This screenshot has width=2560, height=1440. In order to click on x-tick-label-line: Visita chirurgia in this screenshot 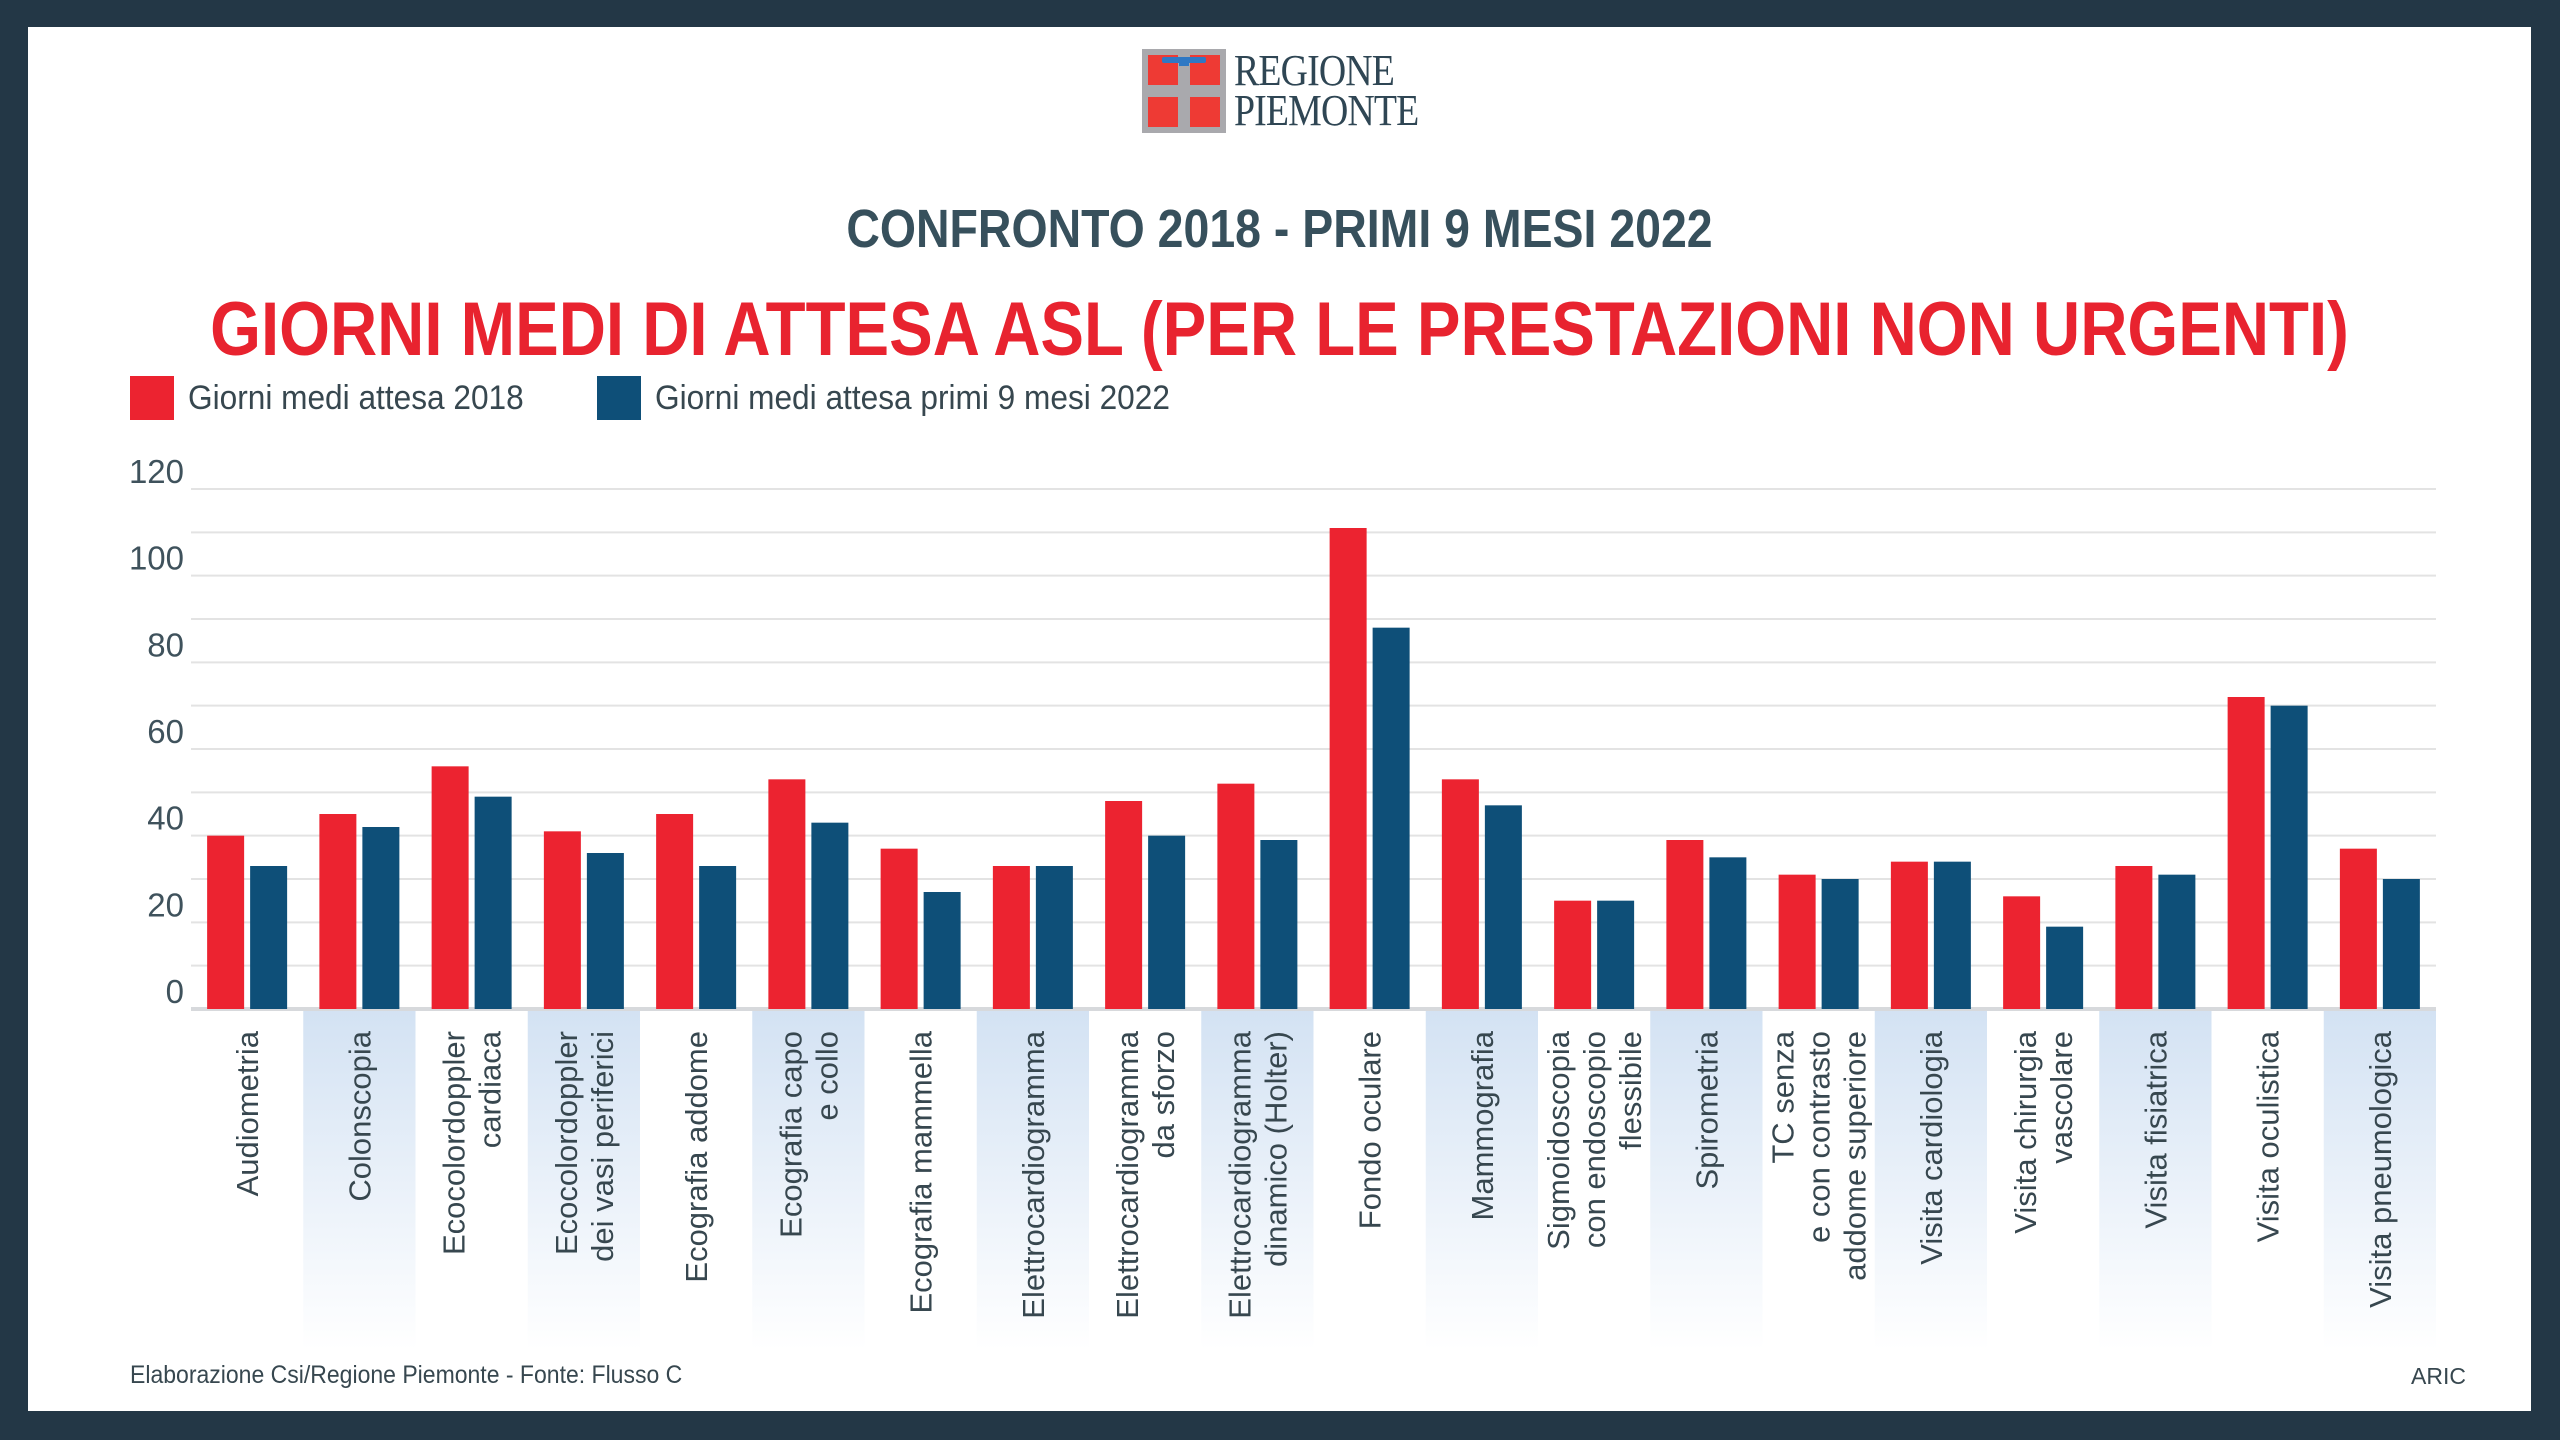, I will do `click(2025, 1132)`.